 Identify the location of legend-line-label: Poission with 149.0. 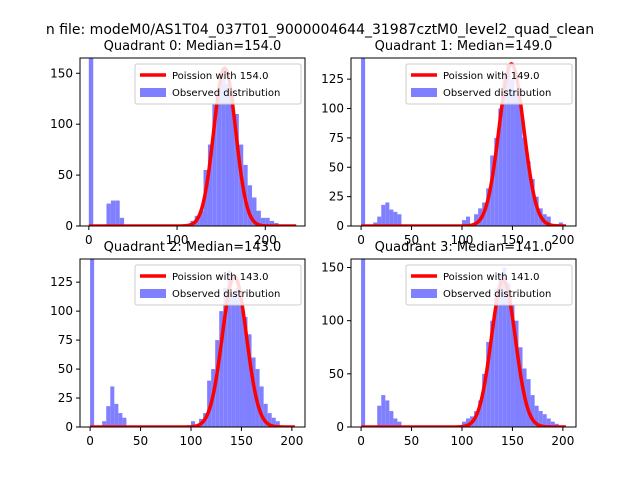
(491, 76).